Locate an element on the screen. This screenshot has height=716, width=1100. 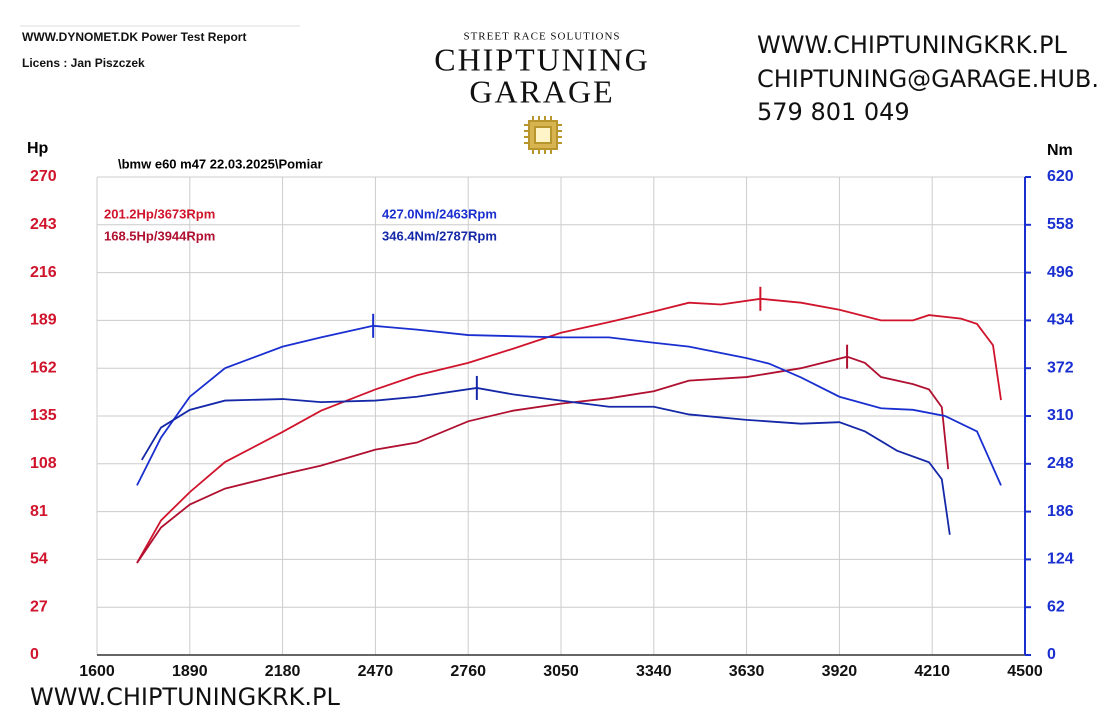
y2-axis-label: Nm is located at coordinates (1060, 150).